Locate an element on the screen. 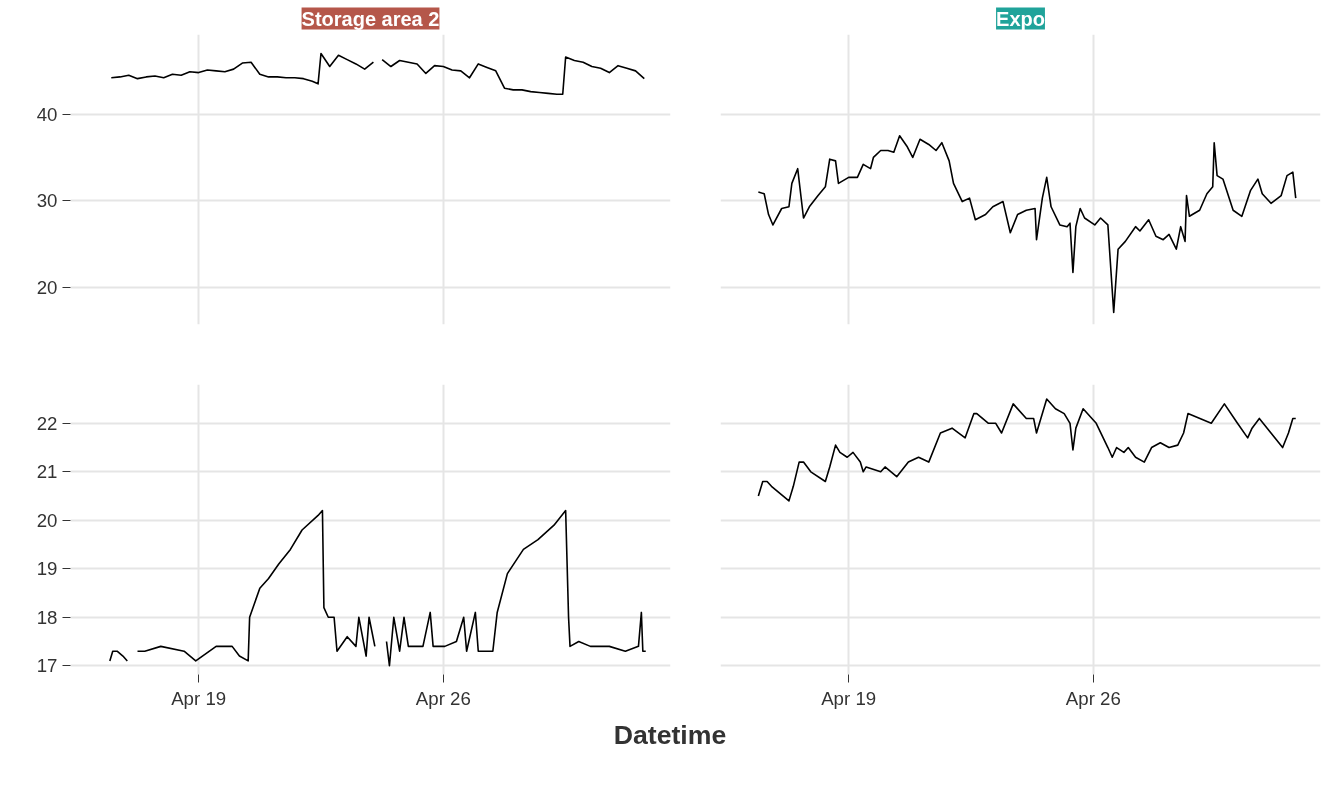  y-tick-label: 21 is located at coordinates (47, 472).